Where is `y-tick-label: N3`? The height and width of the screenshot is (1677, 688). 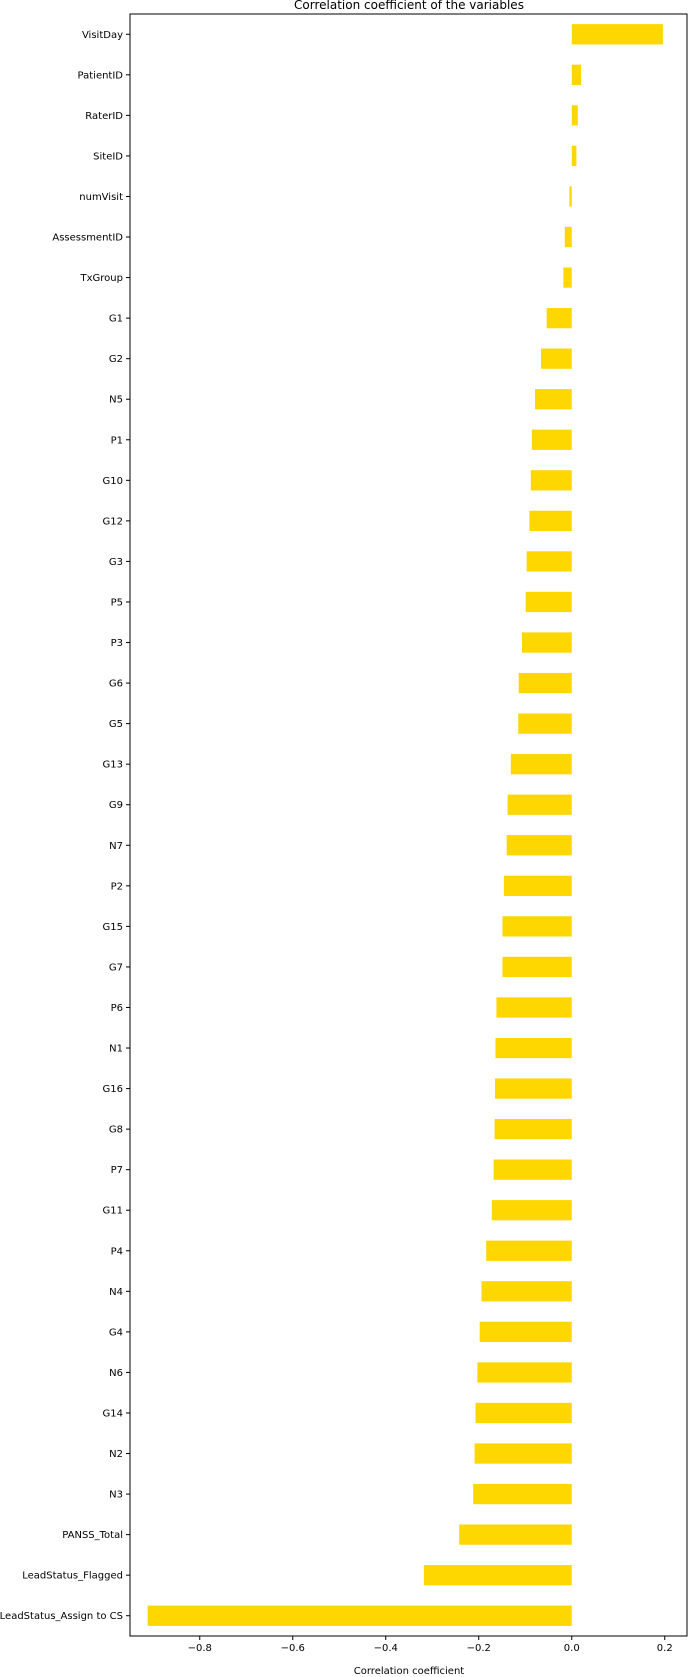
y-tick-label: N3 is located at coordinates (116, 1495).